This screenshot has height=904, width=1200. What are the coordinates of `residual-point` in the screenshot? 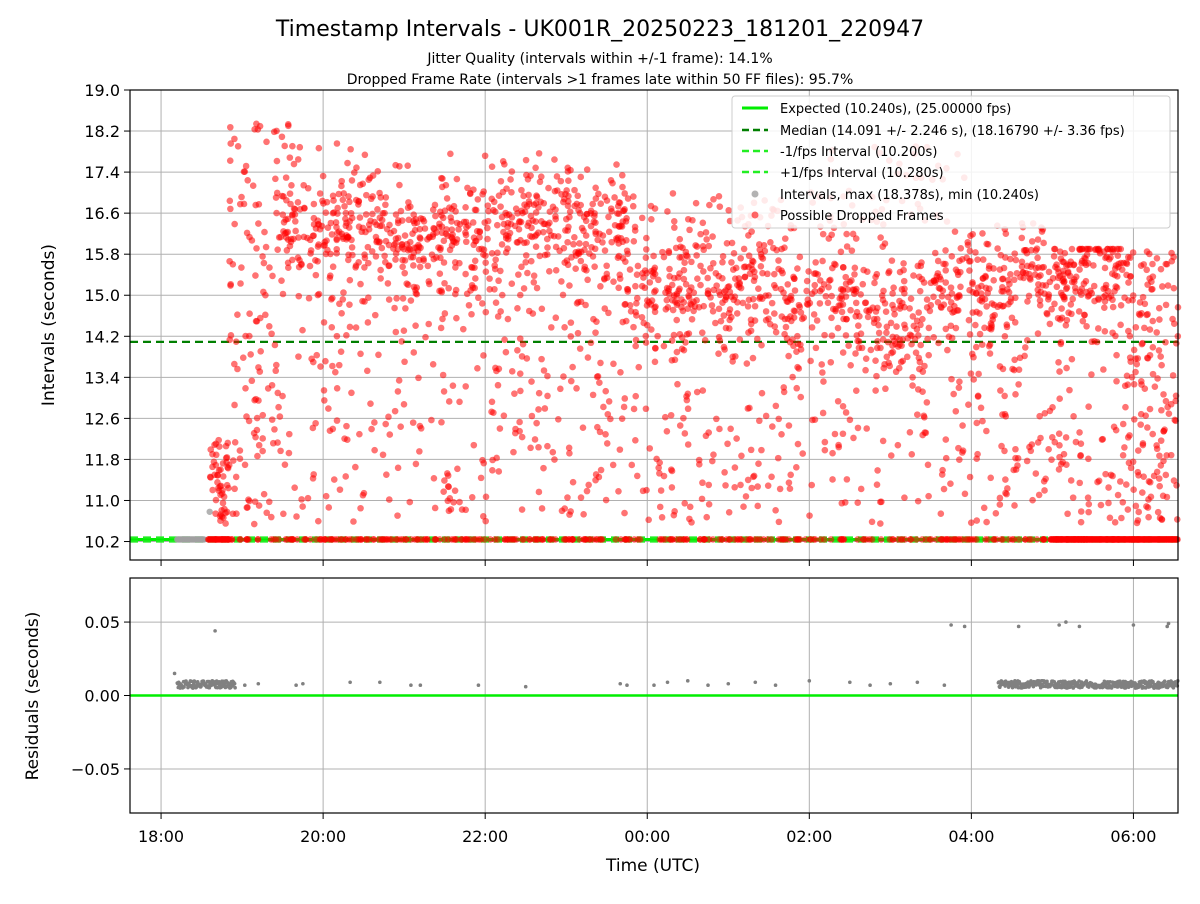 It's located at (244, 685).